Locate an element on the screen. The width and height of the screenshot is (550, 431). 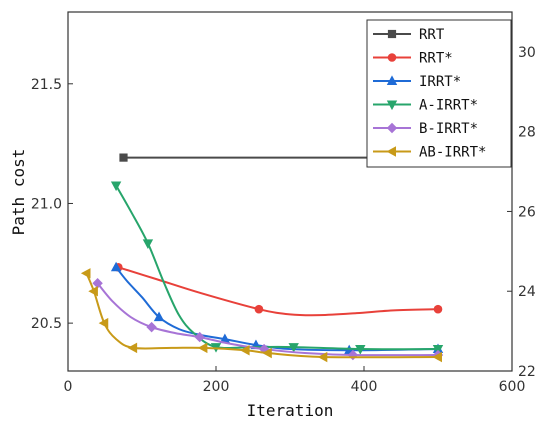
x-axis-title: Iteration is located at coordinates (290, 410).